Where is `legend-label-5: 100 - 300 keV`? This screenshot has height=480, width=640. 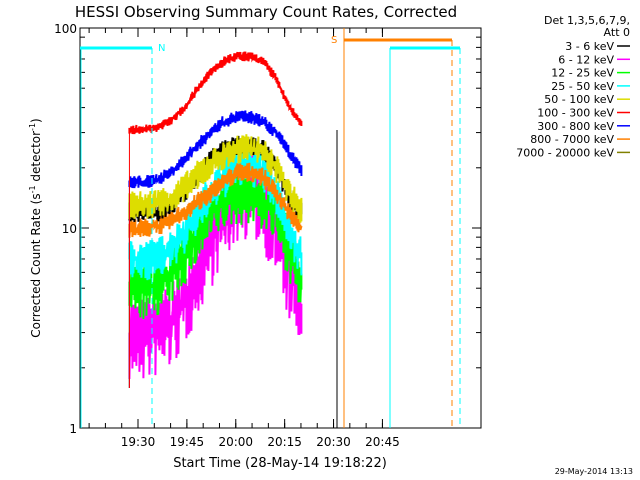
legend-label-5: 100 - 300 keV is located at coordinates (575, 113).